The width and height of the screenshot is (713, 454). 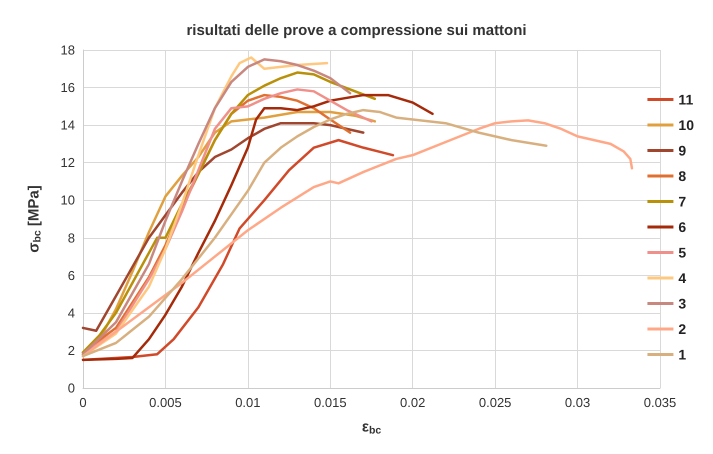 What do you see at coordinates (67, 50) in the screenshot?
I see `y-tick-label: 18` at bounding box center [67, 50].